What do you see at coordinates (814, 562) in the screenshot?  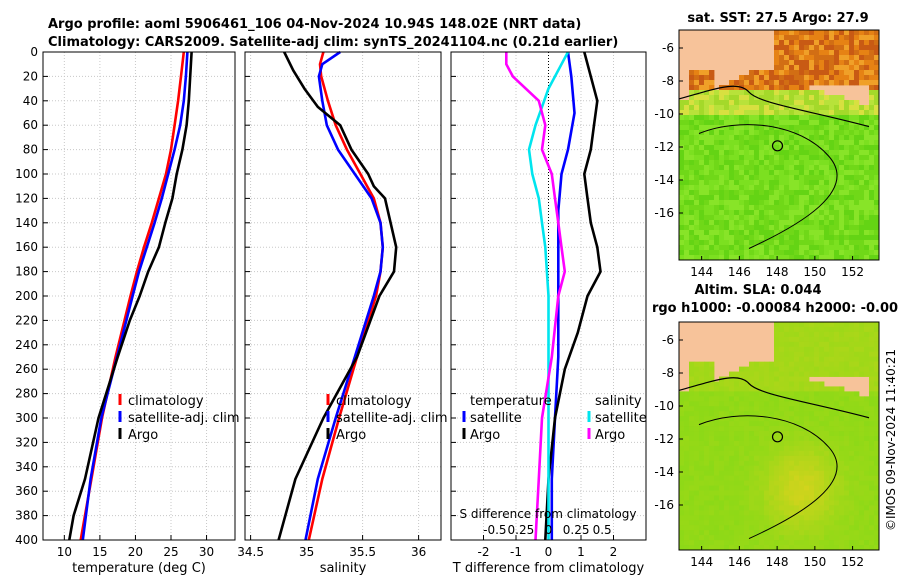 I see `map-x-tick-label: 150` at bounding box center [814, 562].